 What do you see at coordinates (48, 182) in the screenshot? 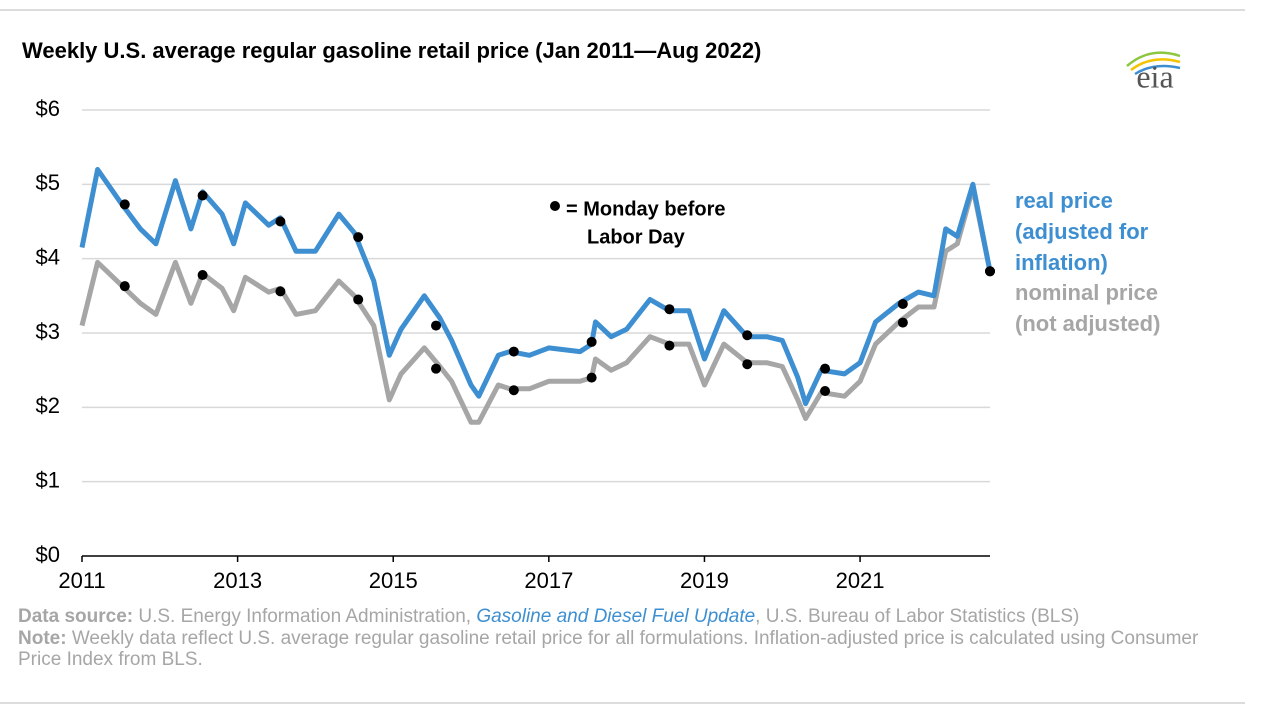
I see `y-tick-label: $5` at bounding box center [48, 182].